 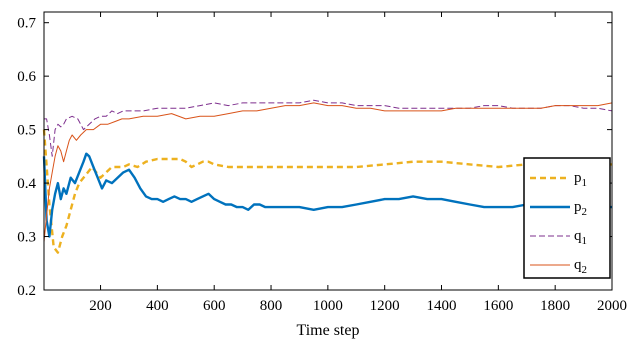 I want to click on y-tick-label: 0.5, so click(x=26, y=131).